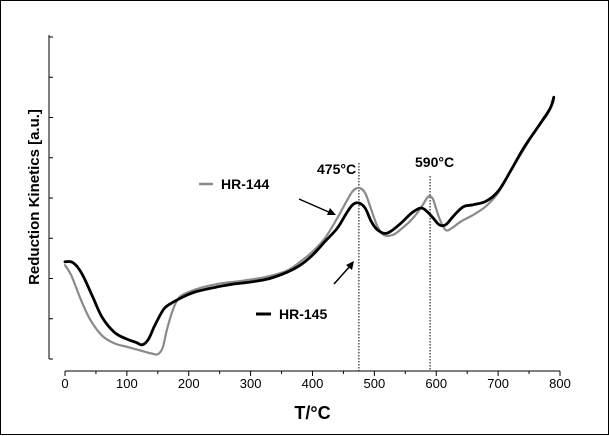 The image size is (609, 436). I want to click on x-tick-label: 0, so click(64, 383).